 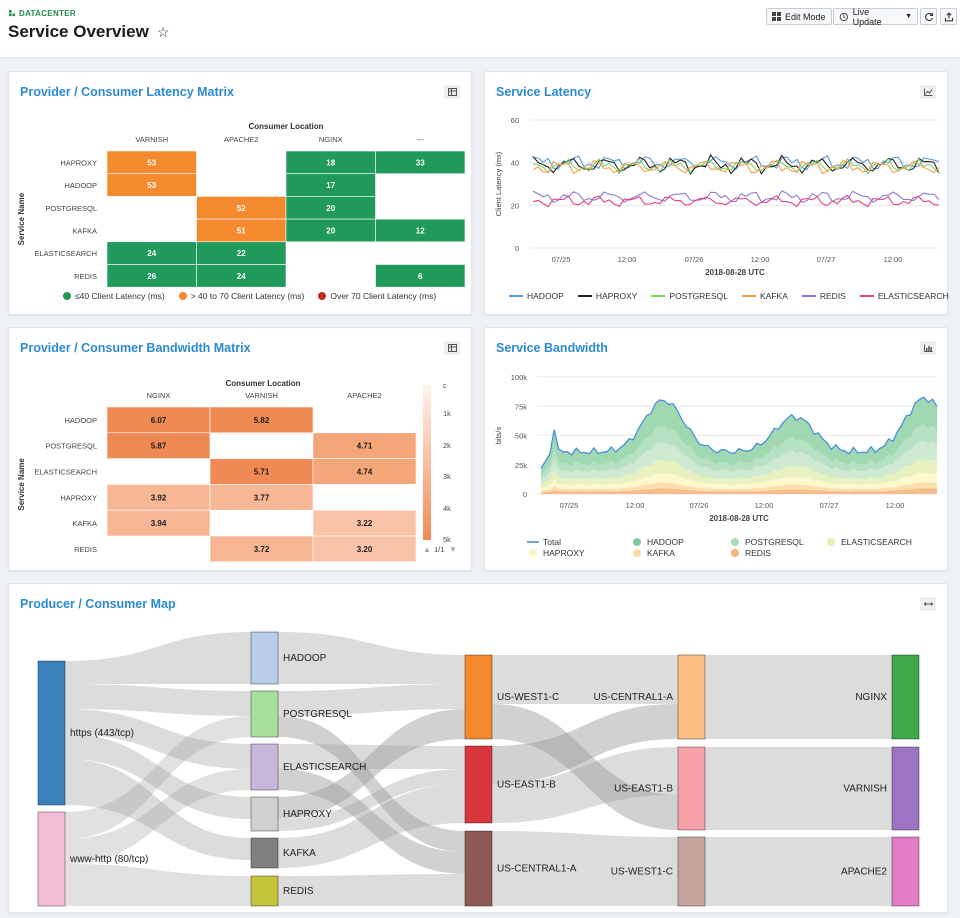 What do you see at coordinates (163, 31) in the screenshot?
I see `star-icon: ☆` at bounding box center [163, 31].